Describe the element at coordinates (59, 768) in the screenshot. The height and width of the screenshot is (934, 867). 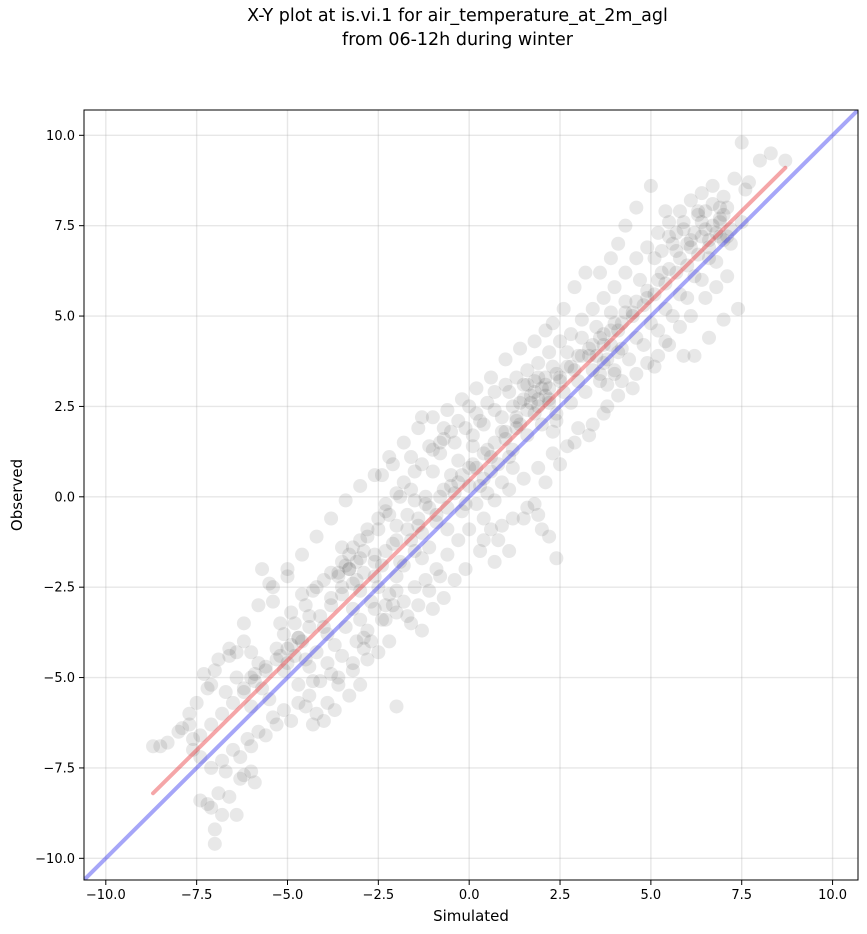
I see `y-tick-label: −7.5` at that location.